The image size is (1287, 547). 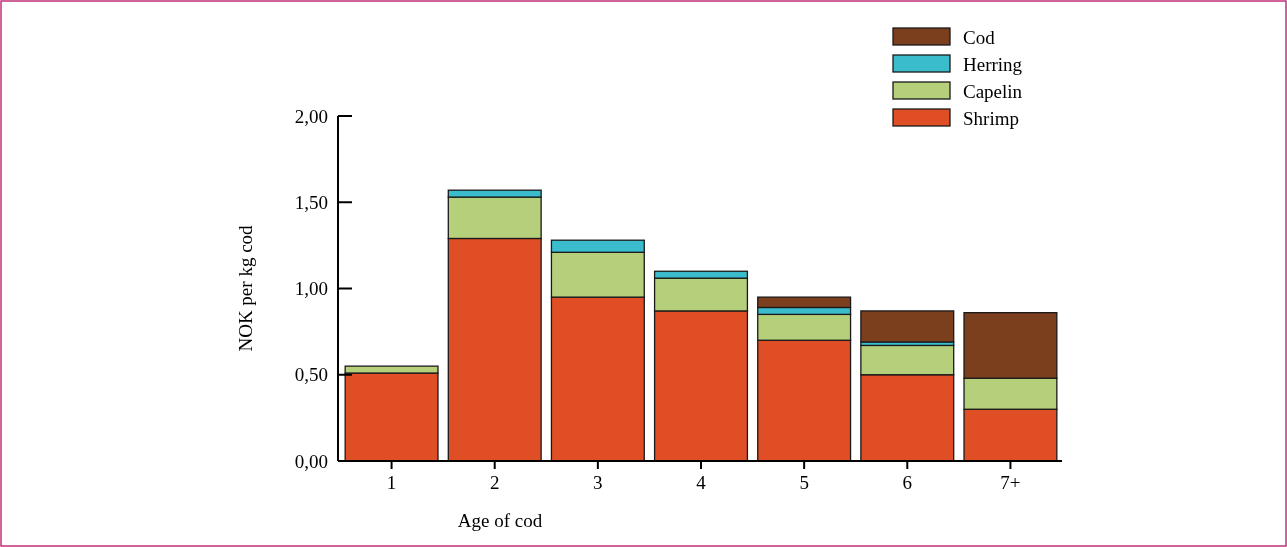 What do you see at coordinates (907, 482) in the screenshot?
I see `x-tick-label: 6` at bounding box center [907, 482].